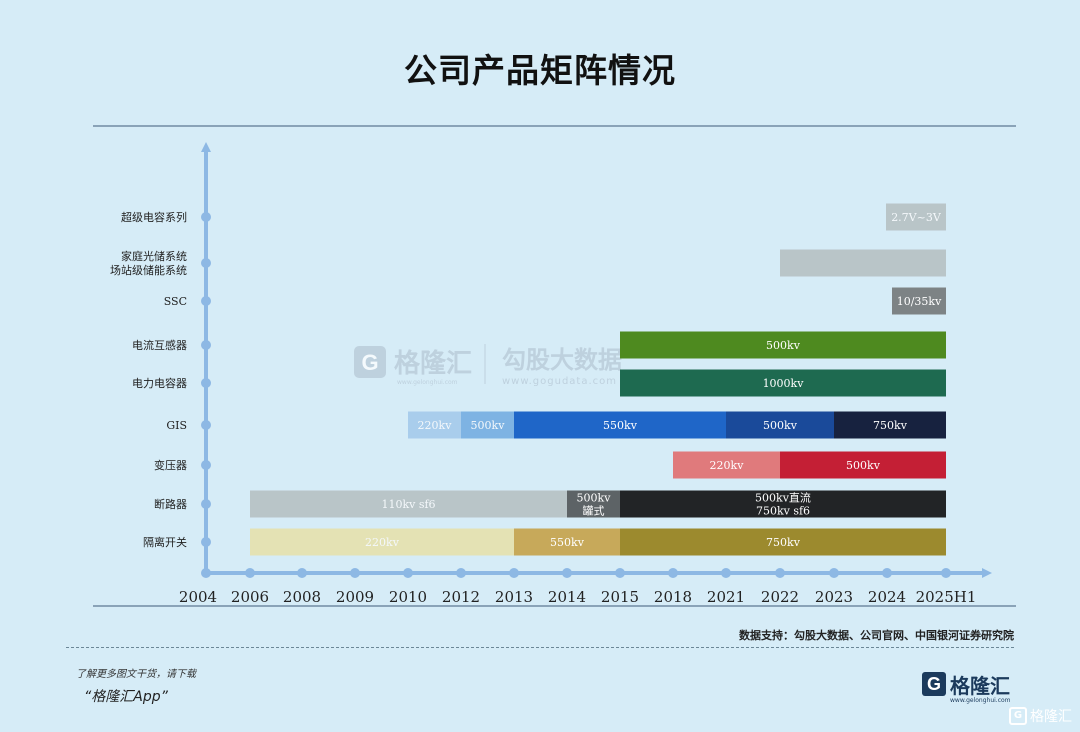 The height and width of the screenshot is (732, 1080). Describe the element at coordinates (159, 383) in the screenshot. I see `row-label: 电力电容器` at that location.